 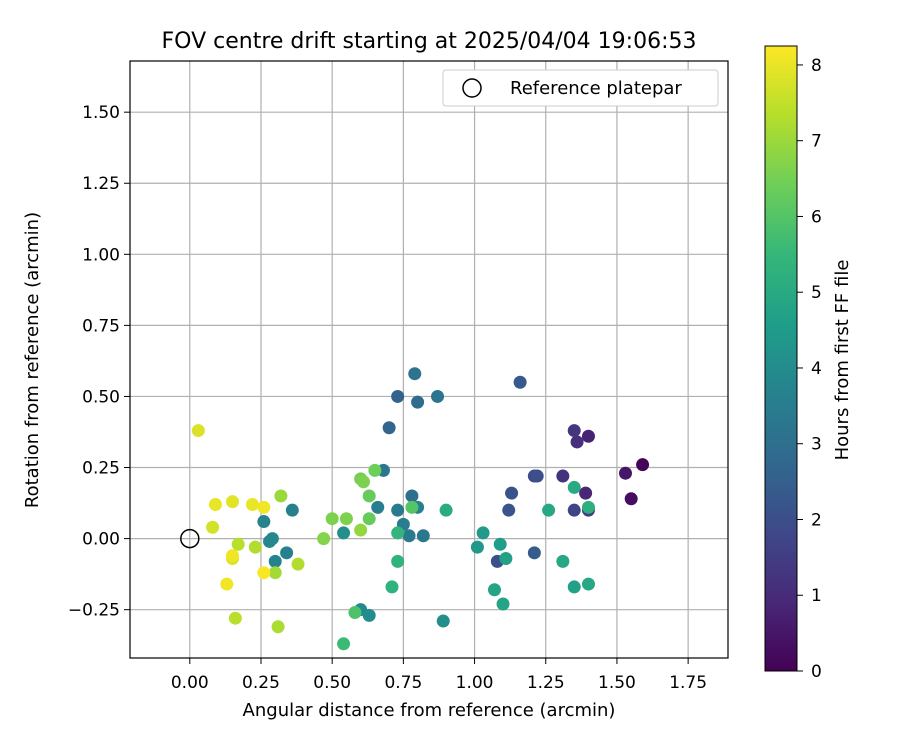 What do you see at coordinates (816, 596) in the screenshot?
I see `colorbar-tick-label: 1` at bounding box center [816, 596].